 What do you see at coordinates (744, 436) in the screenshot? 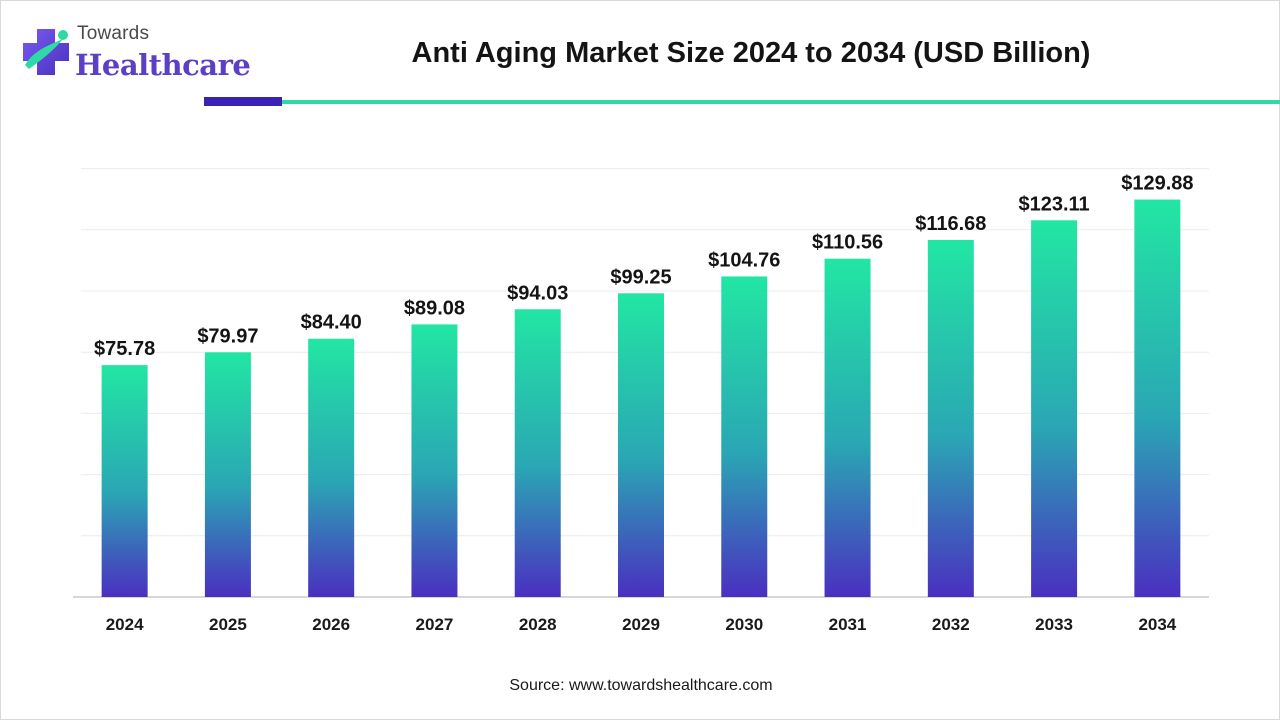
I see `bar-2030` at bounding box center [744, 436].